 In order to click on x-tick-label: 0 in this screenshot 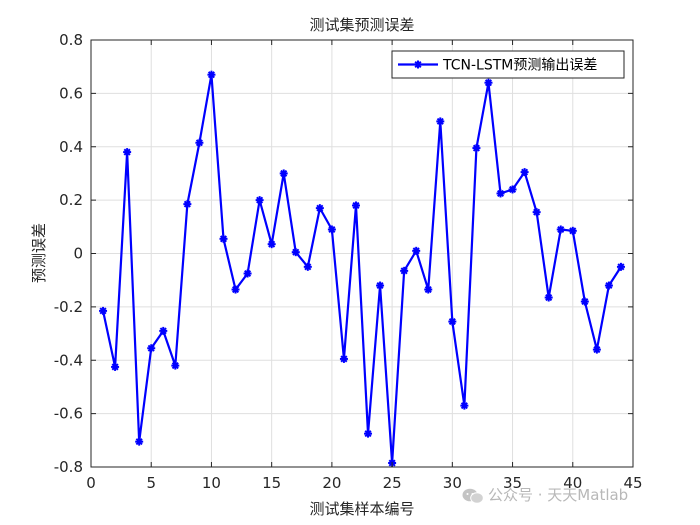, I will do `click(91, 483)`.